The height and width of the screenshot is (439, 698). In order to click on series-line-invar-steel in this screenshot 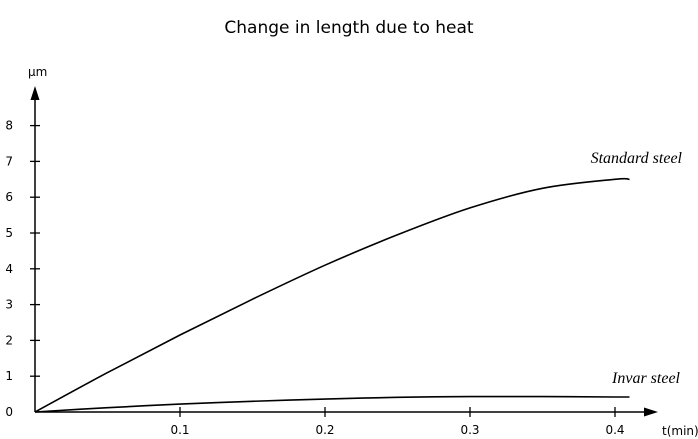, I will do `click(332, 404)`.